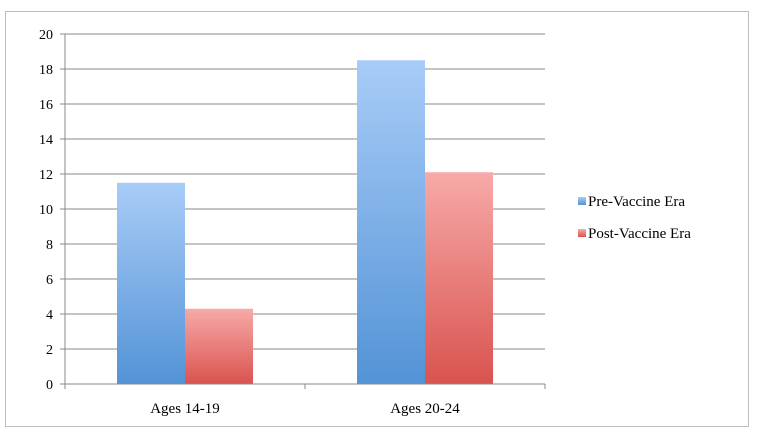 The height and width of the screenshot is (442, 757). What do you see at coordinates (49, 350) in the screenshot?
I see `y-tick-label: 2` at bounding box center [49, 350].